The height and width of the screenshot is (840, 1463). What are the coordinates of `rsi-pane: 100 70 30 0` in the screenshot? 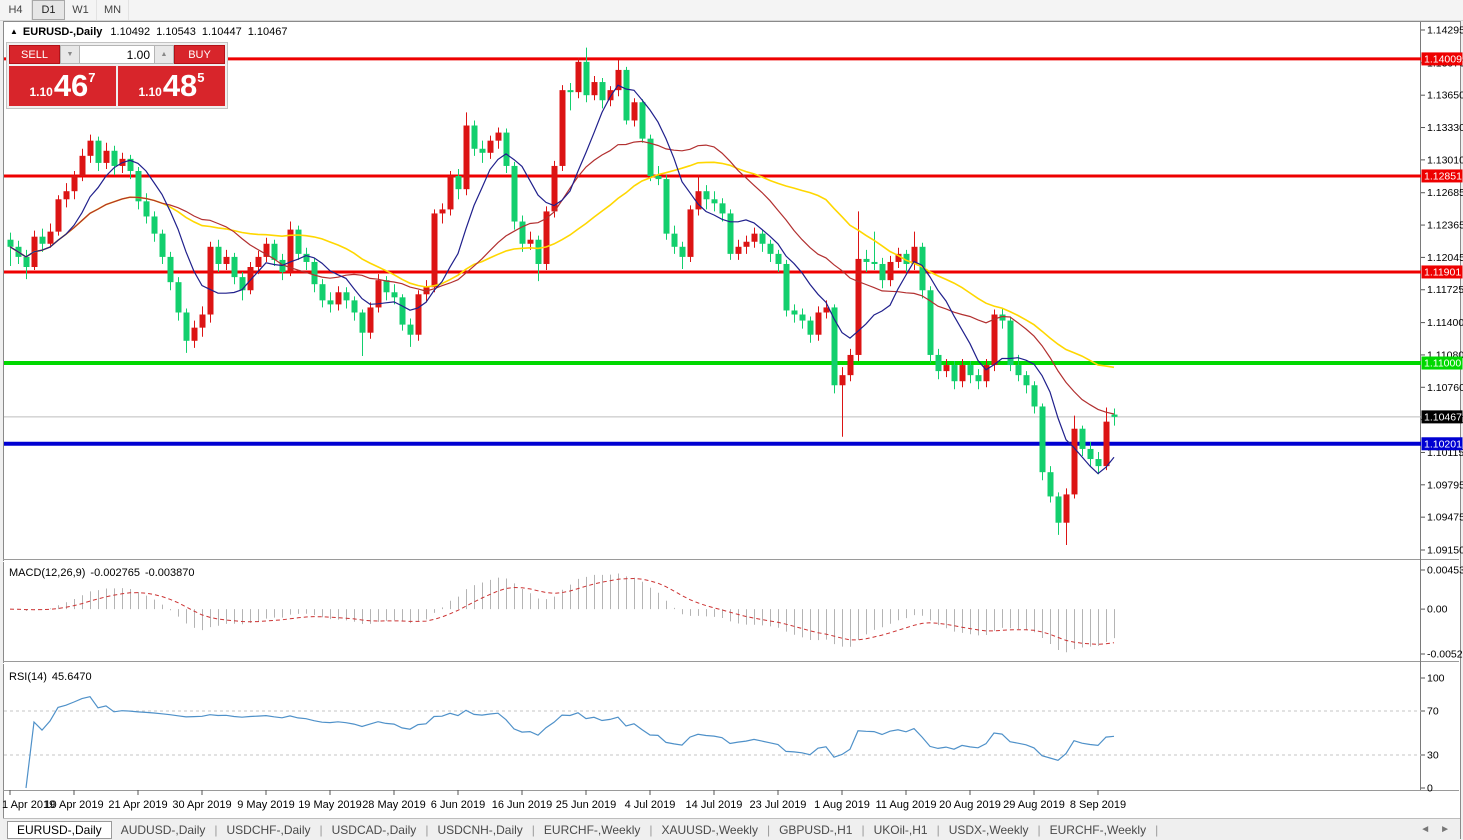 It's located at (724, 734).